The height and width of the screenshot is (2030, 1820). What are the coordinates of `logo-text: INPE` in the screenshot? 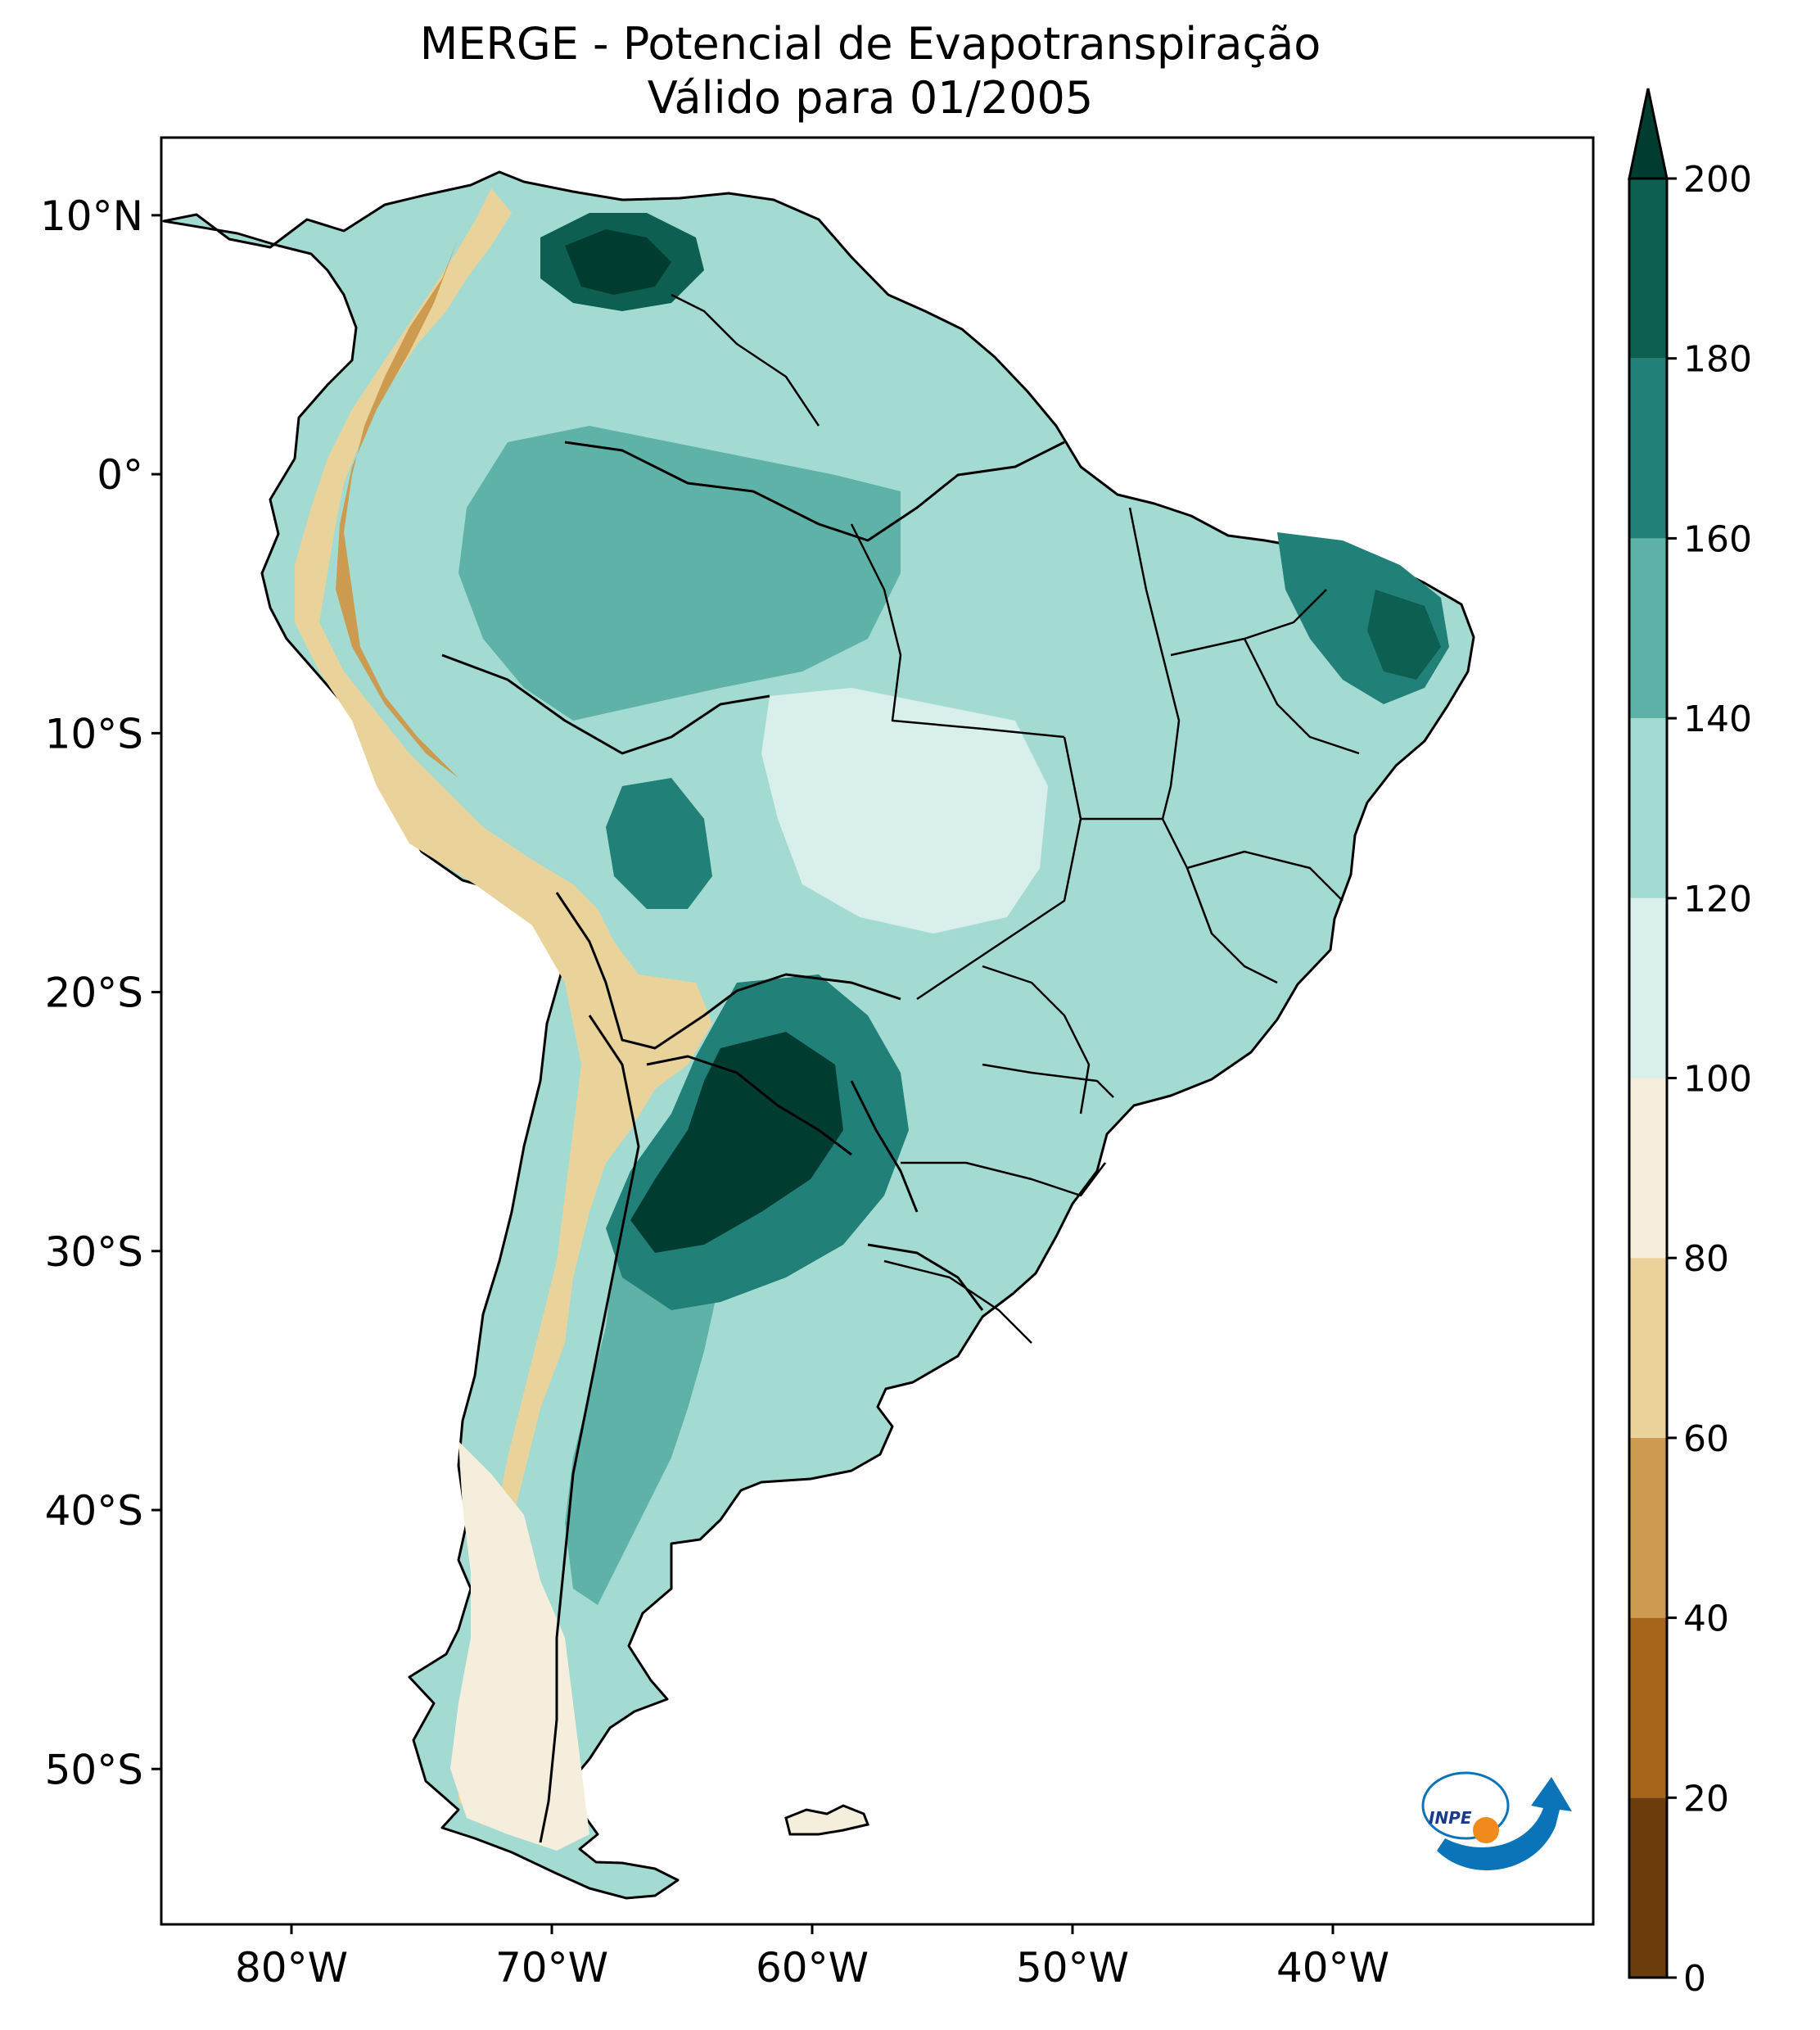 It's located at (1450, 1818).